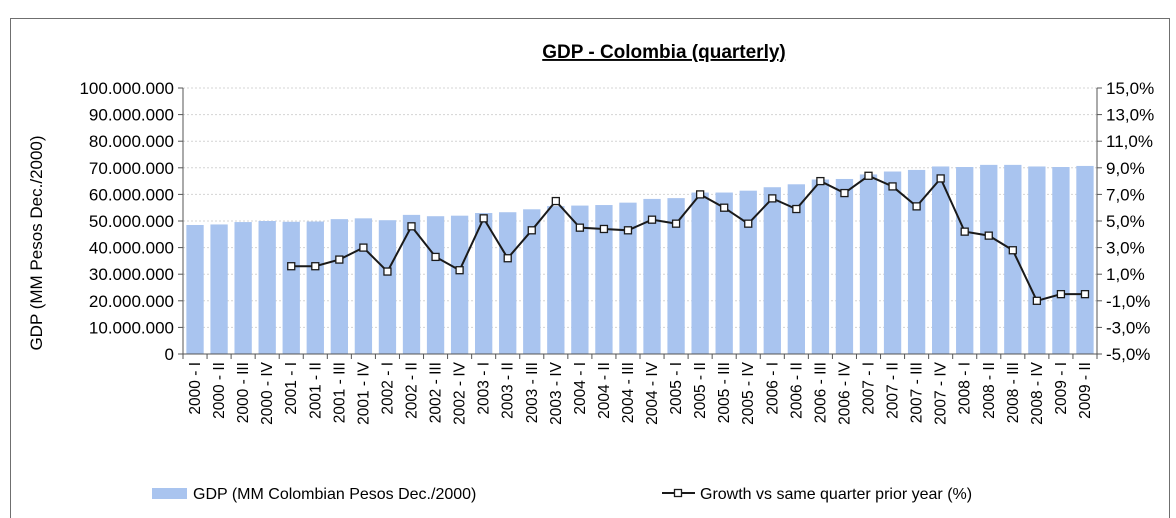 The width and height of the screenshot is (1176, 518). I want to click on x-tick-label: 2004 - IV, so click(652, 393).